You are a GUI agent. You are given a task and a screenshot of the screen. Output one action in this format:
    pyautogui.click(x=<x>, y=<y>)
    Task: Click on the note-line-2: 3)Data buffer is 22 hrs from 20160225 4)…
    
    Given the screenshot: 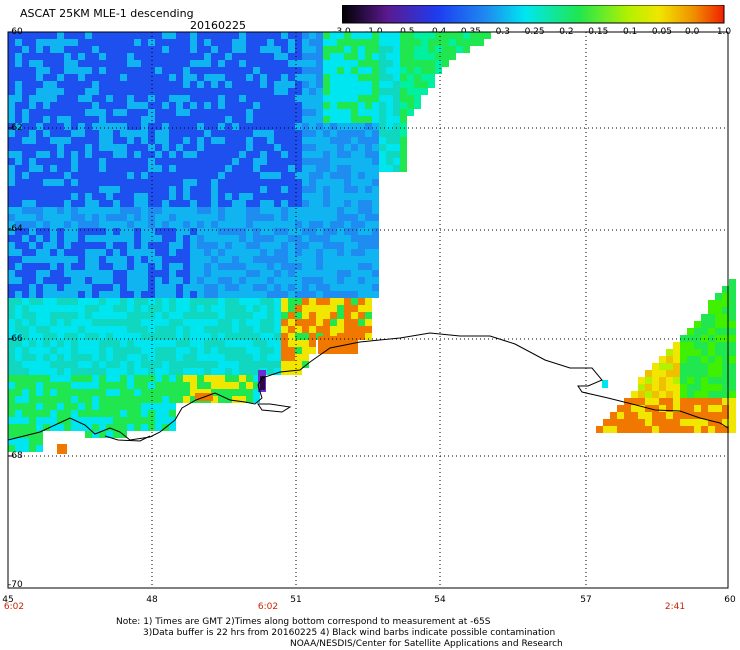 What is the action you would take?
    pyautogui.click(x=349, y=633)
    